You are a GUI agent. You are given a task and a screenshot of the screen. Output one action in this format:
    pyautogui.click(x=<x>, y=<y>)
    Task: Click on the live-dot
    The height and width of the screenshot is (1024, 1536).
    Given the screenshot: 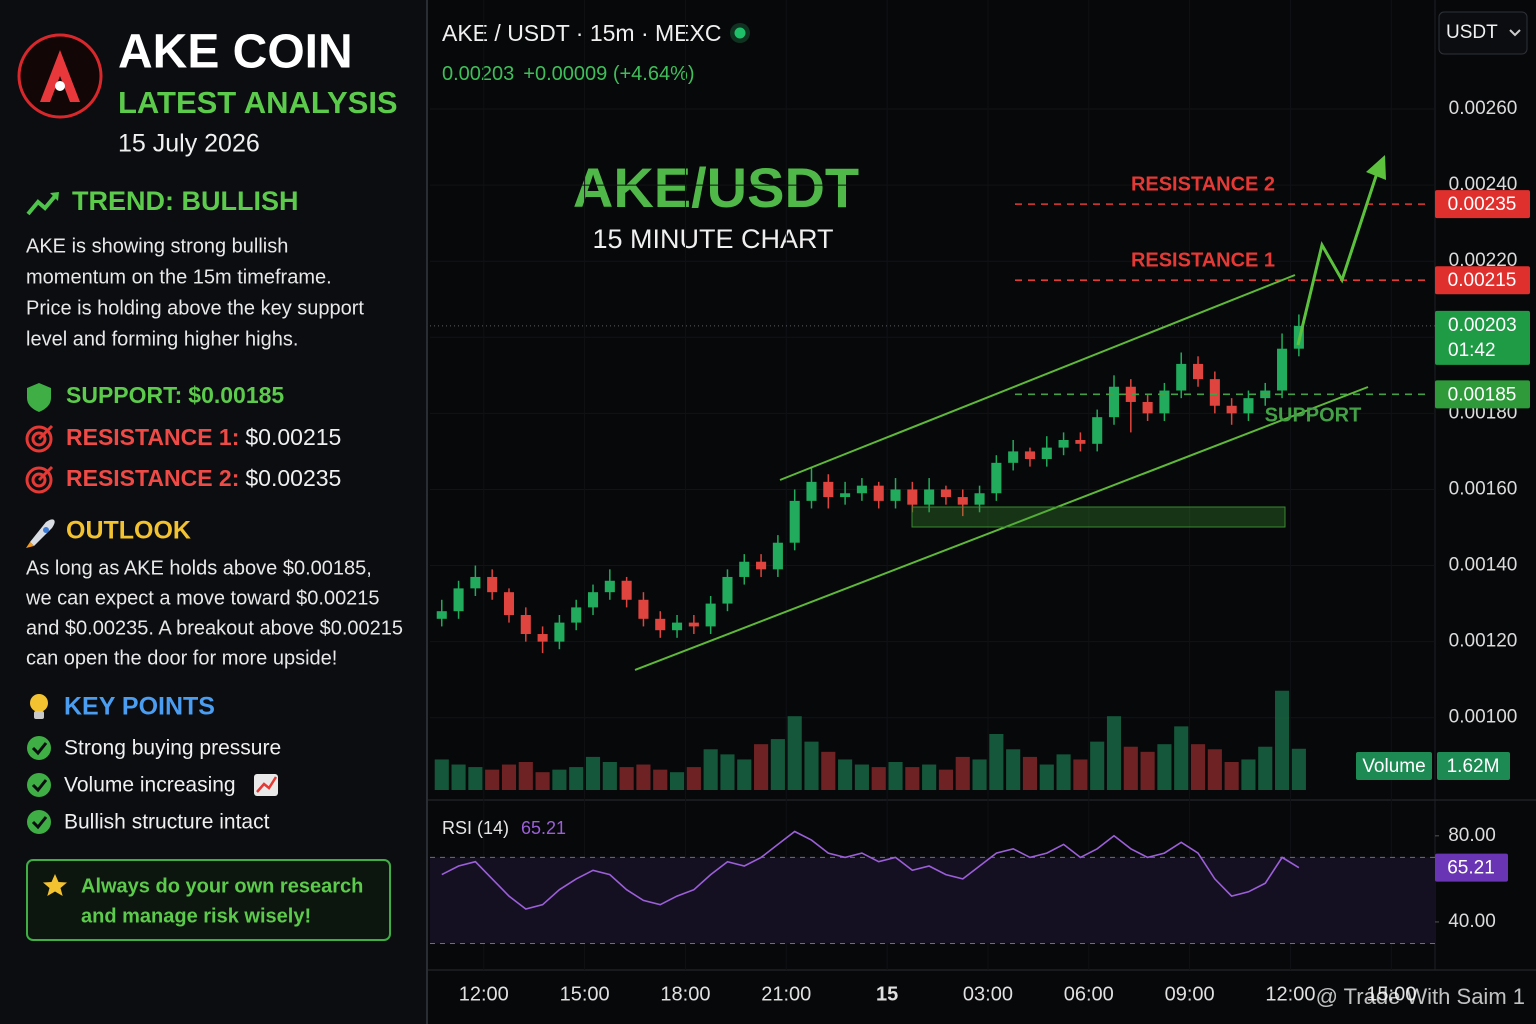 What is the action you would take?
    pyautogui.click(x=740, y=33)
    